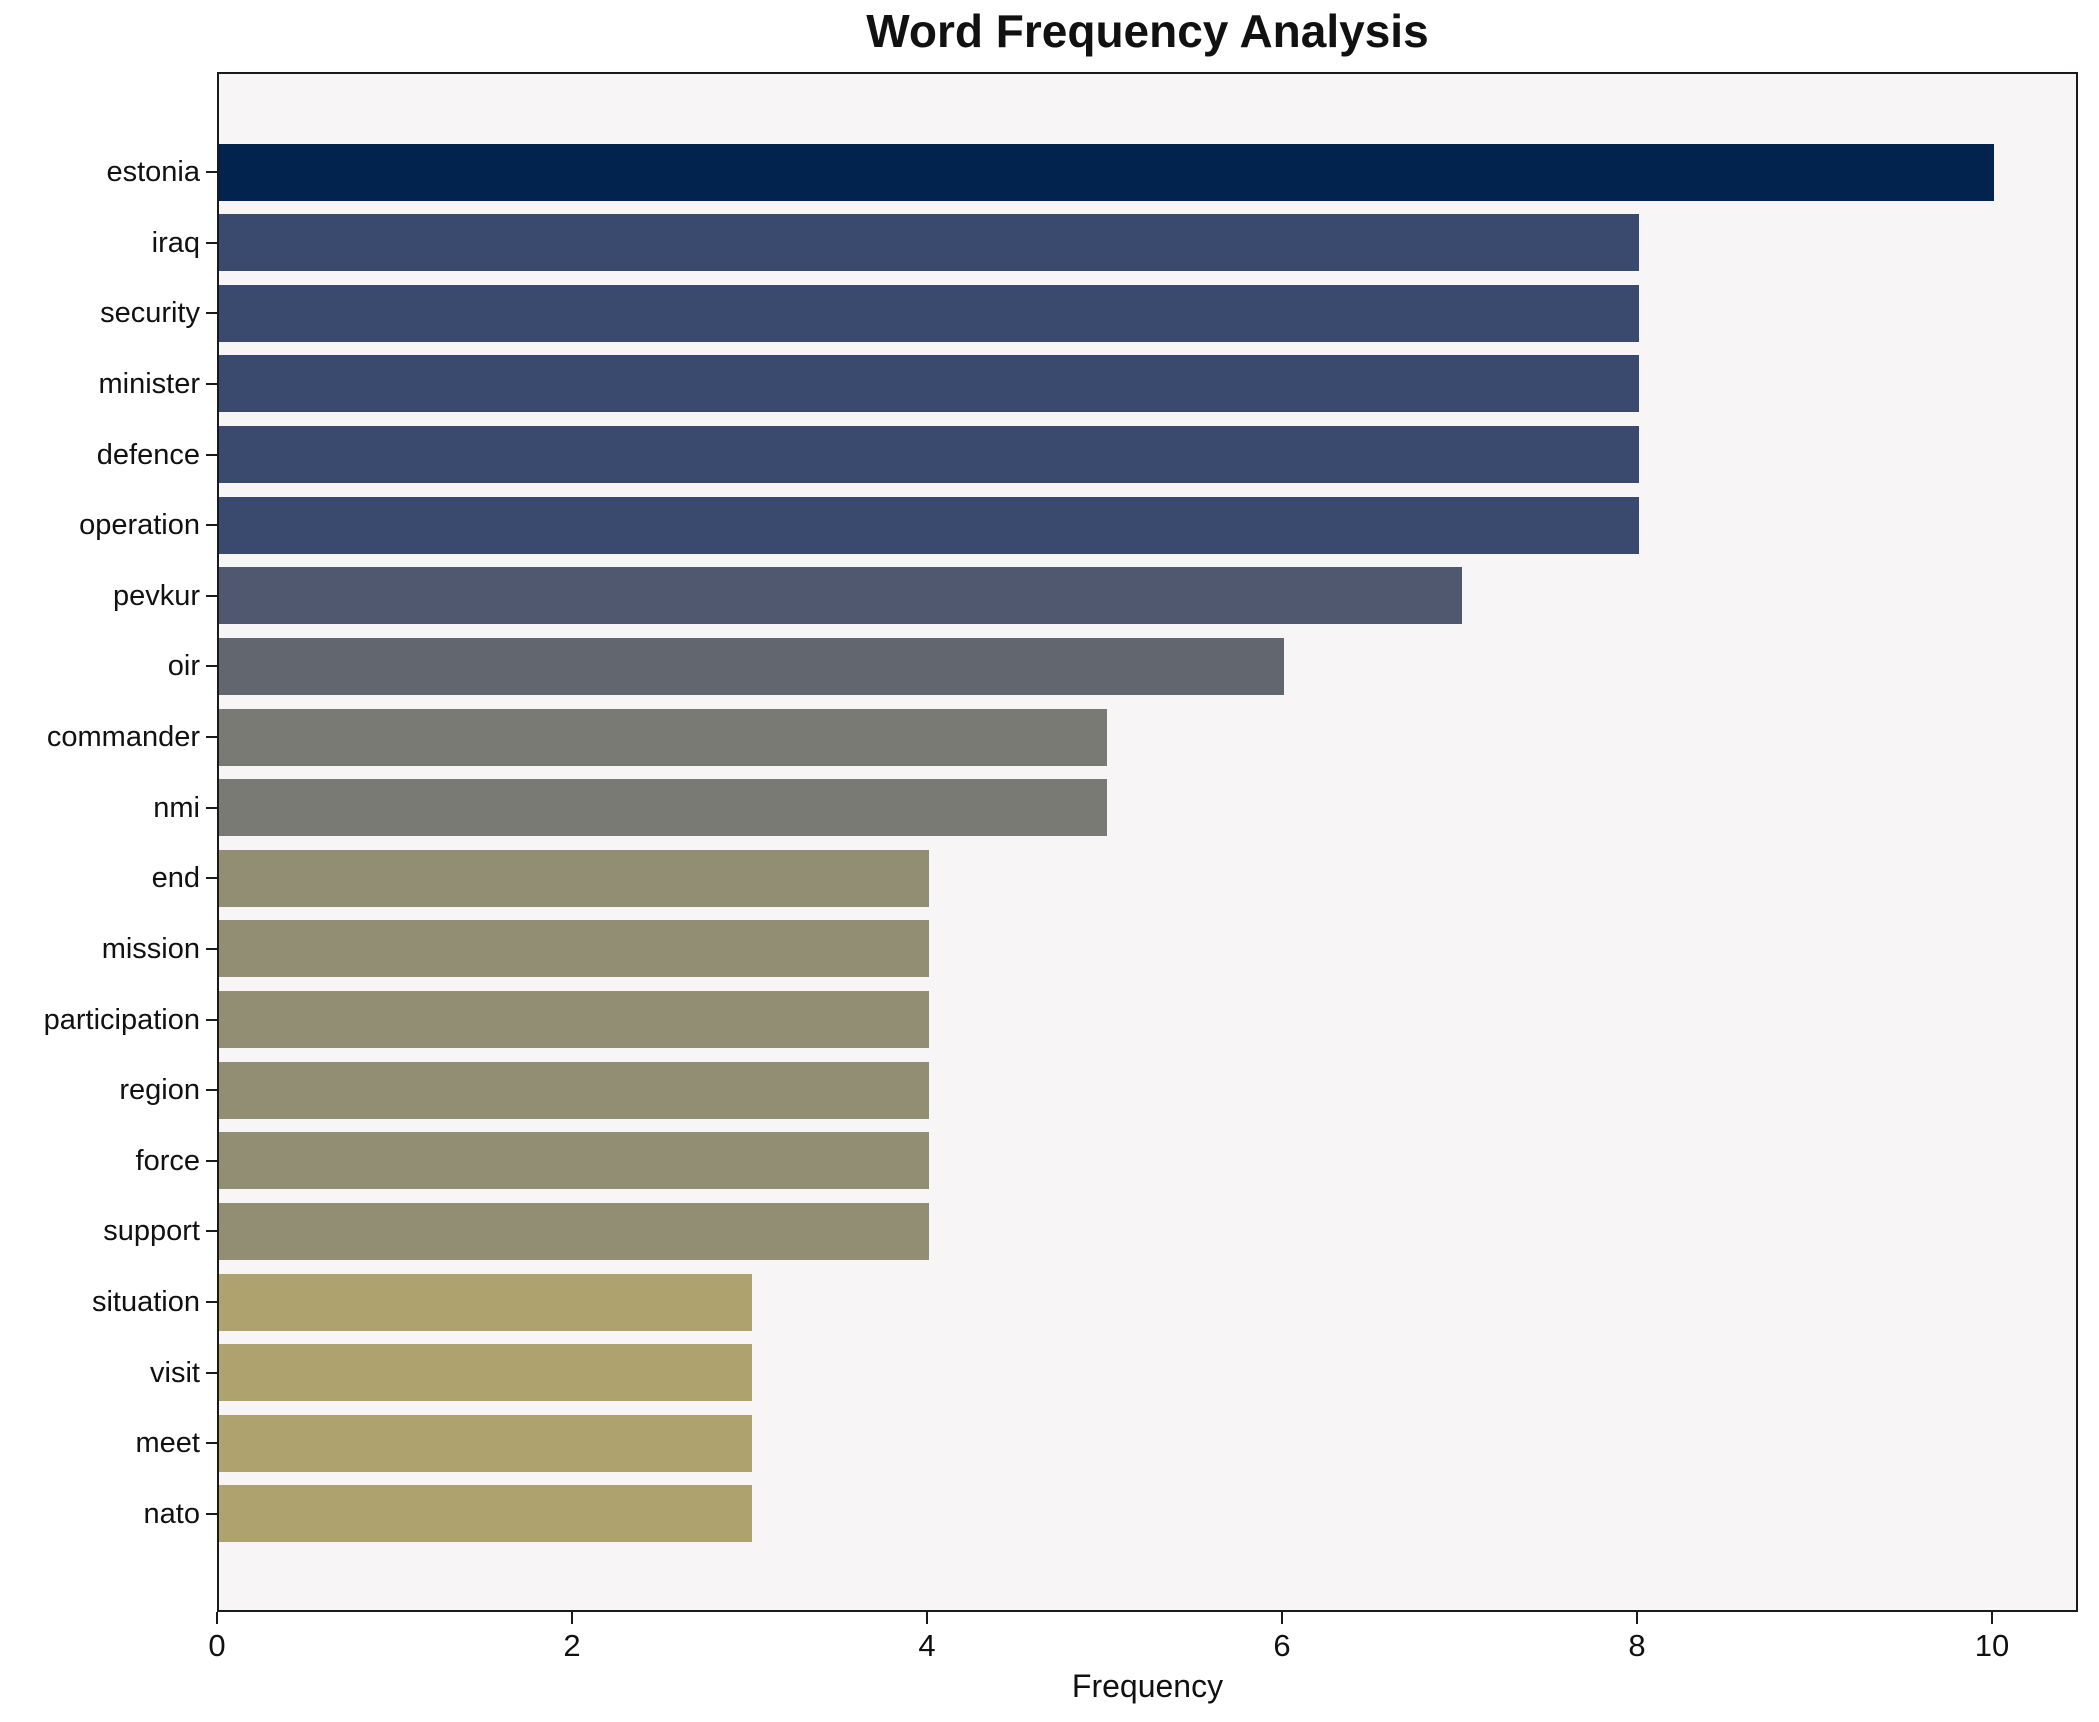  Describe the element at coordinates (145, 1302) in the screenshot. I see `y-tick-label-situation: situation` at that location.